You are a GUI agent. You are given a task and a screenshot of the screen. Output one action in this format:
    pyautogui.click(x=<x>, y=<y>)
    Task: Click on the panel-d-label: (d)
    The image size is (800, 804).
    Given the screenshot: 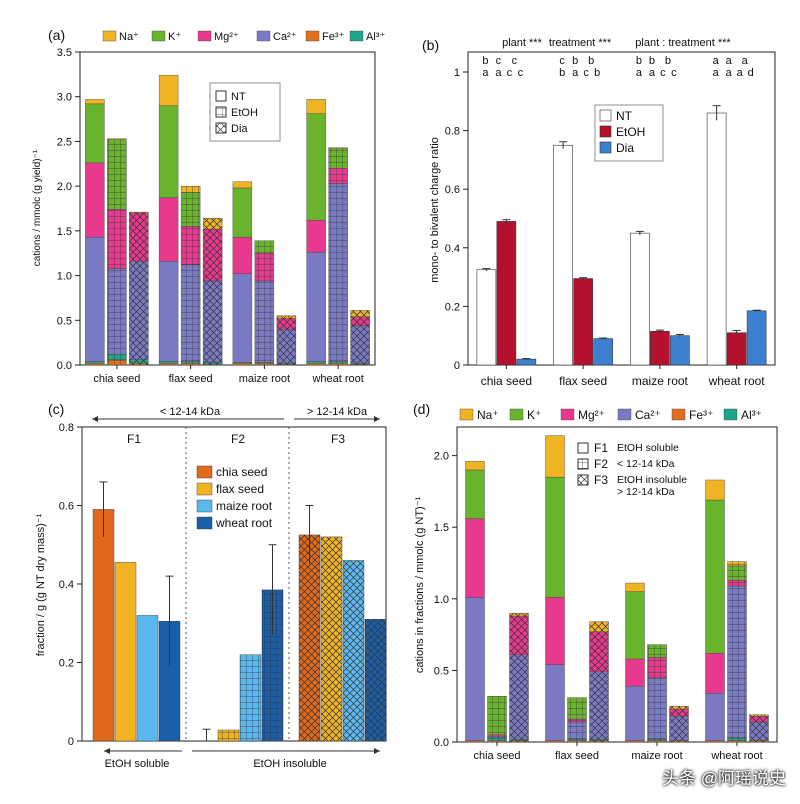 What is the action you would take?
    pyautogui.click(x=421, y=409)
    